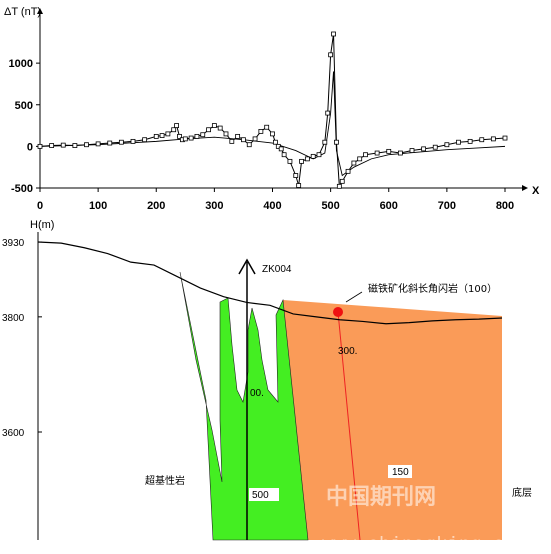  I want to click on orebody-leader-line, so click(354, 297).